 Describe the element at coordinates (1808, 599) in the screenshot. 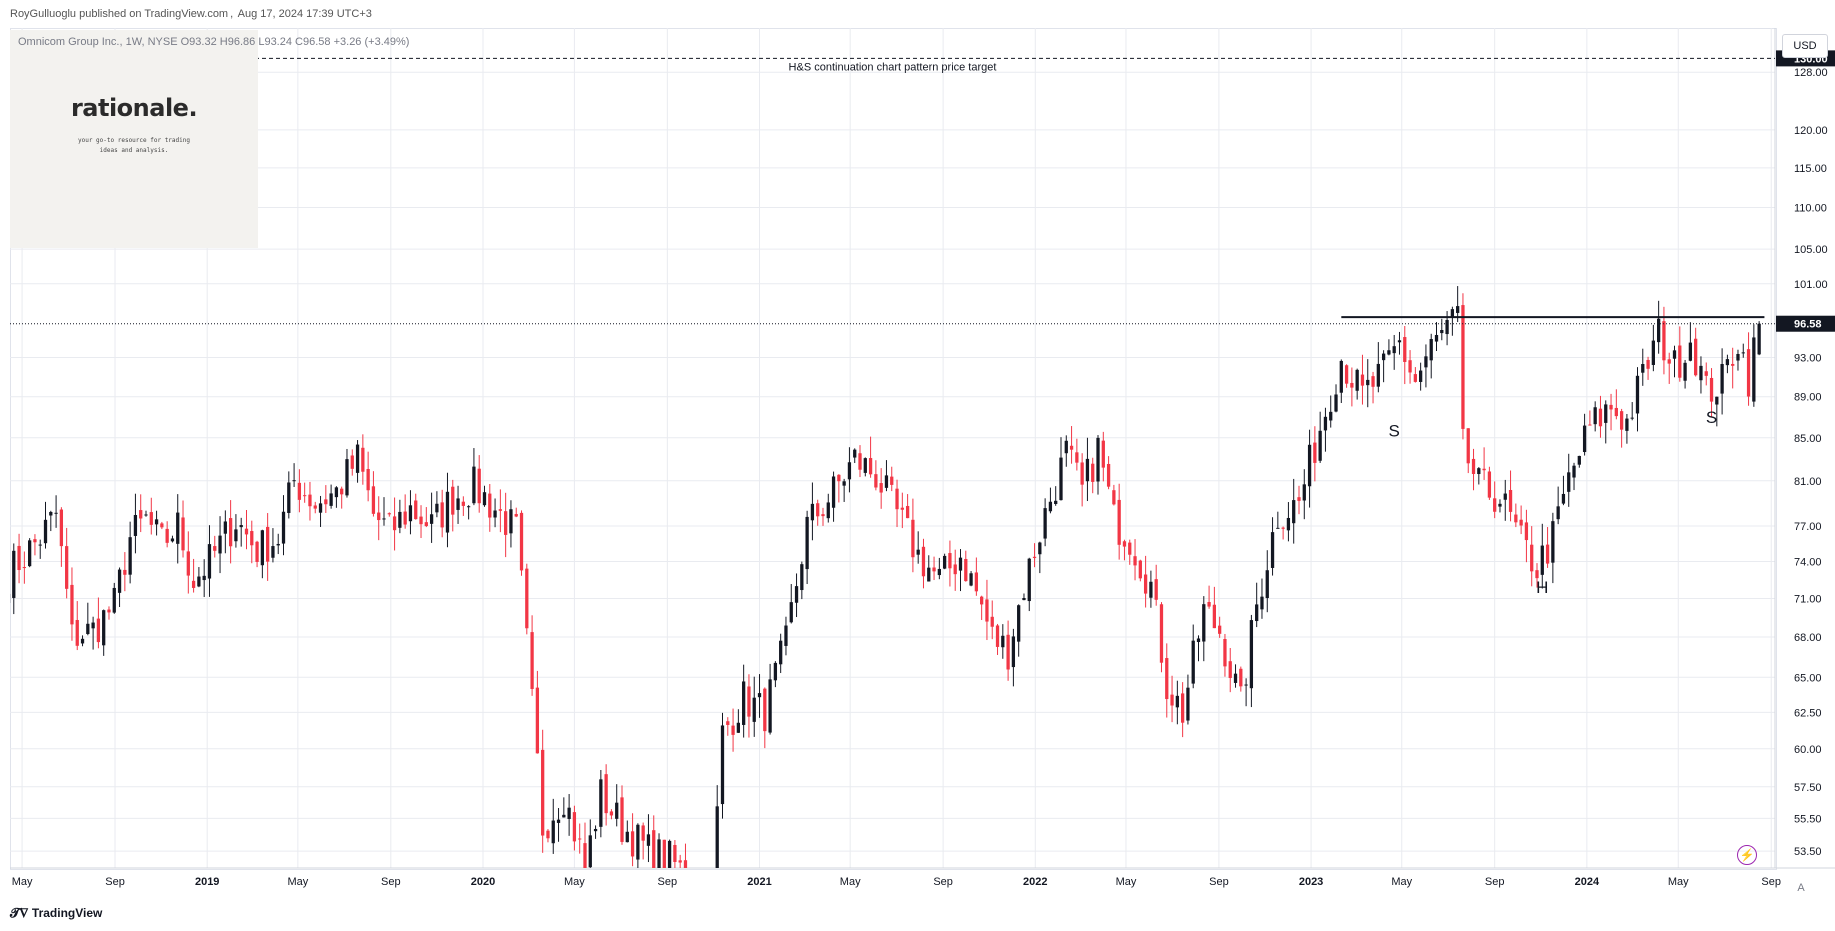

I see `y-tick-label: 71.00` at that location.